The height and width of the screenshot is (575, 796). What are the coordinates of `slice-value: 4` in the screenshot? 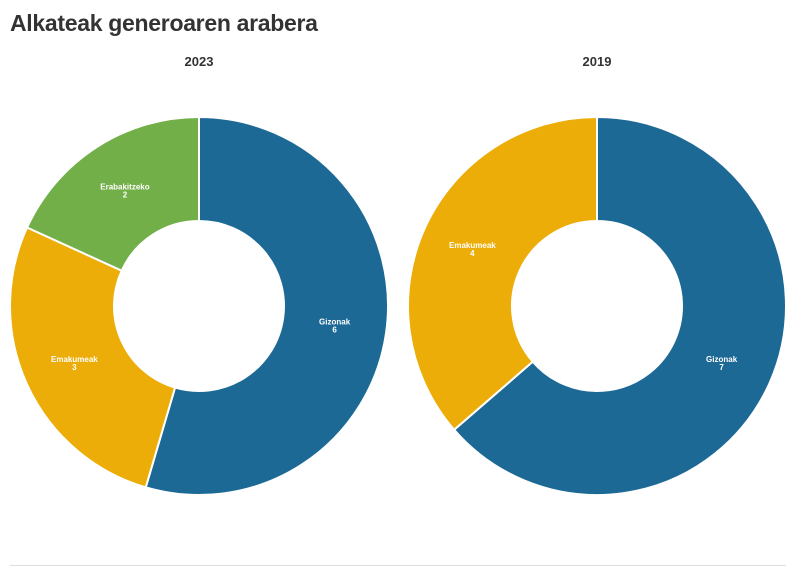 It's located at (472, 253).